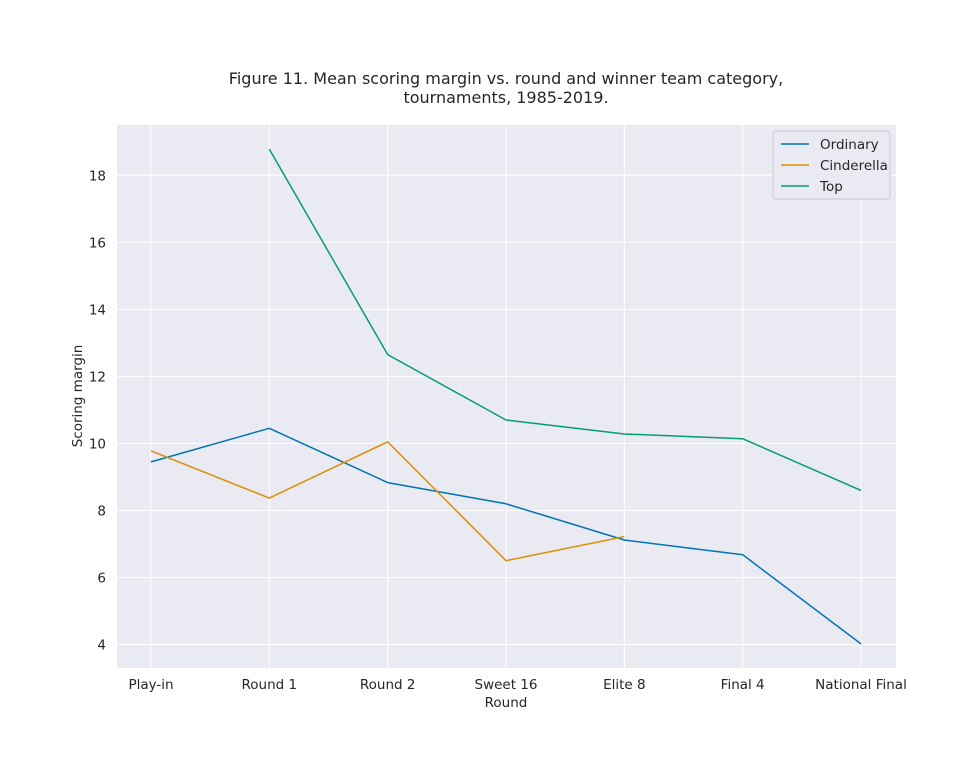  I want to click on series-line-cinderella, so click(387, 501).